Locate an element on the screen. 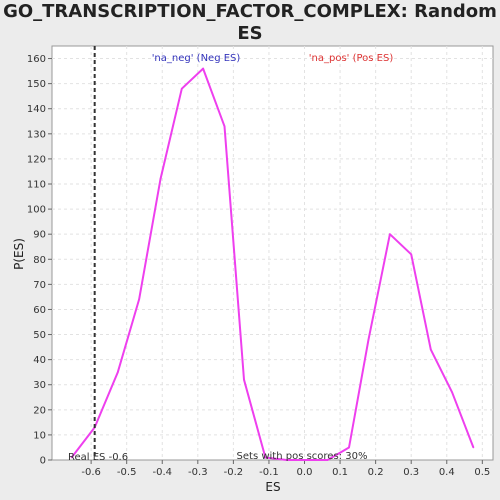 The image size is (500, 500). y-tick-label: 50 is located at coordinates (39, 335).